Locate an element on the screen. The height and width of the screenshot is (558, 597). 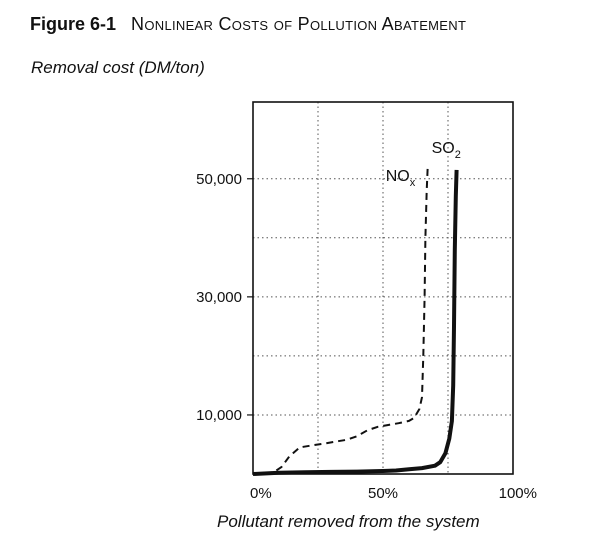
y-tick-label: 30,000 is located at coordinates (219, 297).